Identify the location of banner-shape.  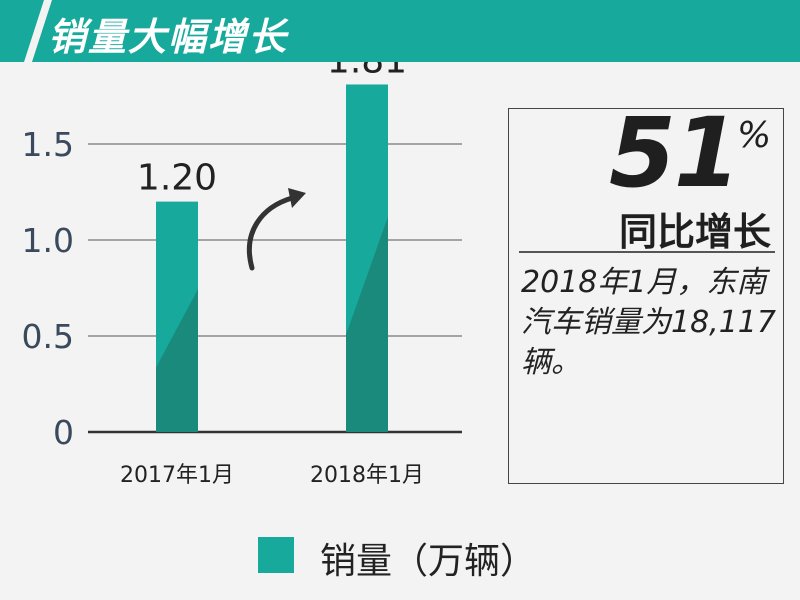
(400, 31).